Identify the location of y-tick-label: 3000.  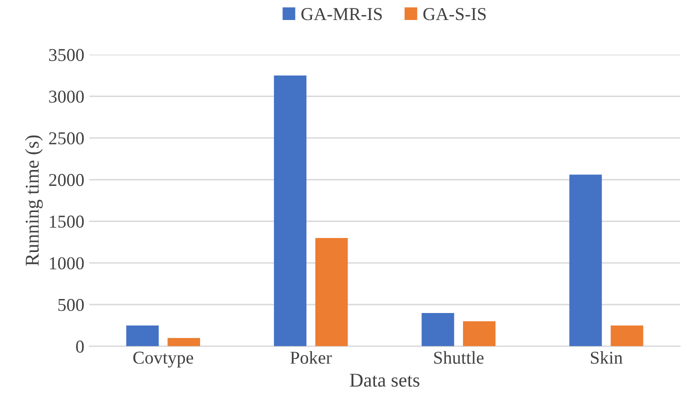
(66, 96).